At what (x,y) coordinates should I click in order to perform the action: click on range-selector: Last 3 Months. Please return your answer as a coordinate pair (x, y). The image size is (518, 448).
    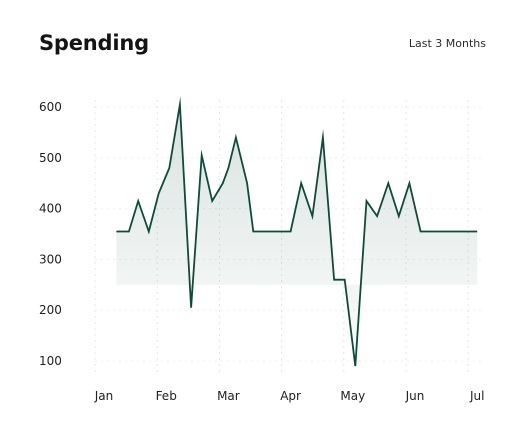
    Looking at the image, I should click on (447, 43).